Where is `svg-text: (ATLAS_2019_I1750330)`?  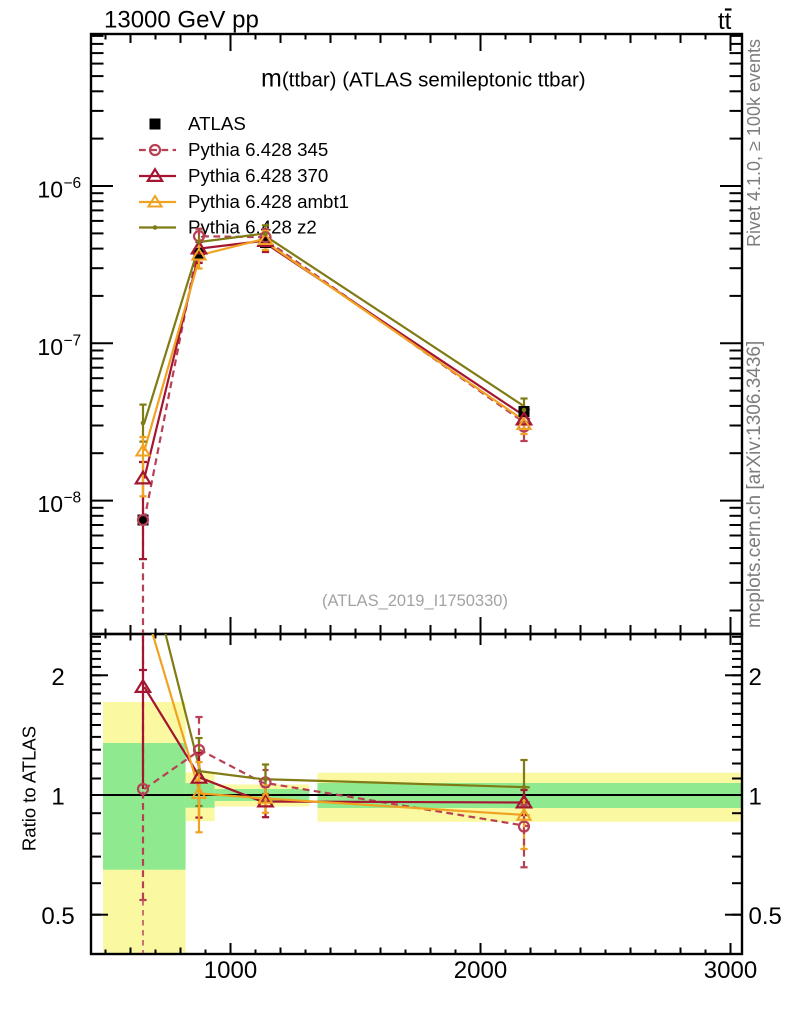 svg-text: (ATLAS_2019_I1750330) is located at coordinates (415, 601).